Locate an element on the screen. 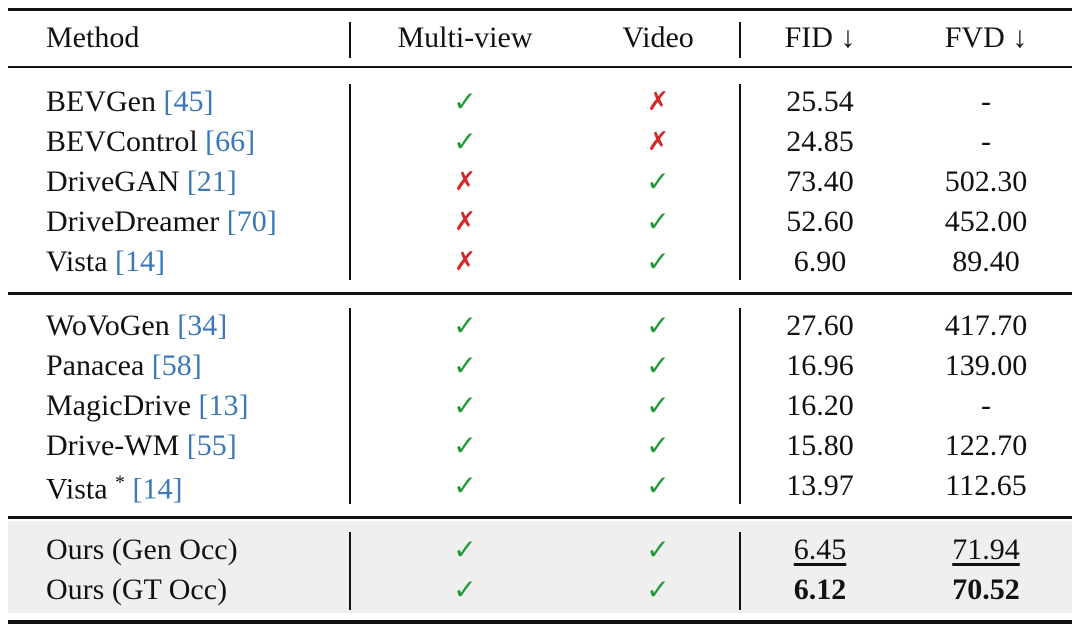 This screenshot has height=633, width=1080. metric-cell: 71.94 is located at coordinates (986, 549).